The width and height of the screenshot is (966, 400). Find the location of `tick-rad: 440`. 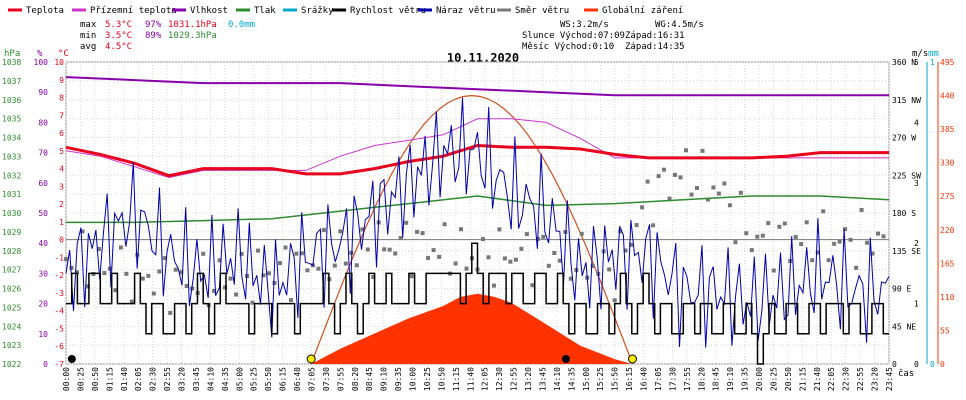

tick-rad: 440 is located at coordinates (947, 96).